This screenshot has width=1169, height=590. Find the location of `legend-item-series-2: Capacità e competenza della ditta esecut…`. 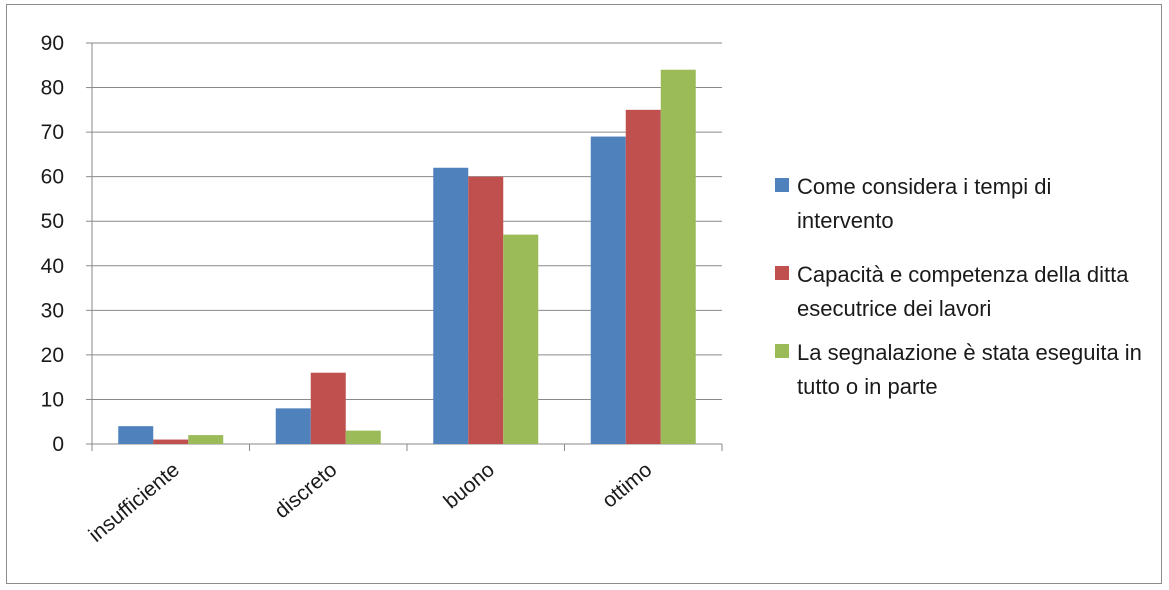

legend-item-series-2: Capacità e competenza della ditta esecut… is located at coordinates (962, 292).